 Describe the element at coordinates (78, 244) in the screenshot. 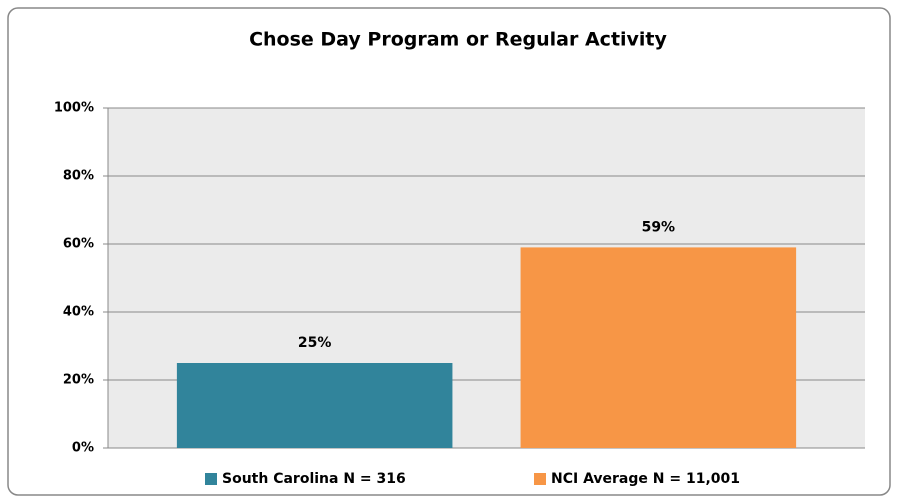

I see `y-tick-label: 60%` at that location.